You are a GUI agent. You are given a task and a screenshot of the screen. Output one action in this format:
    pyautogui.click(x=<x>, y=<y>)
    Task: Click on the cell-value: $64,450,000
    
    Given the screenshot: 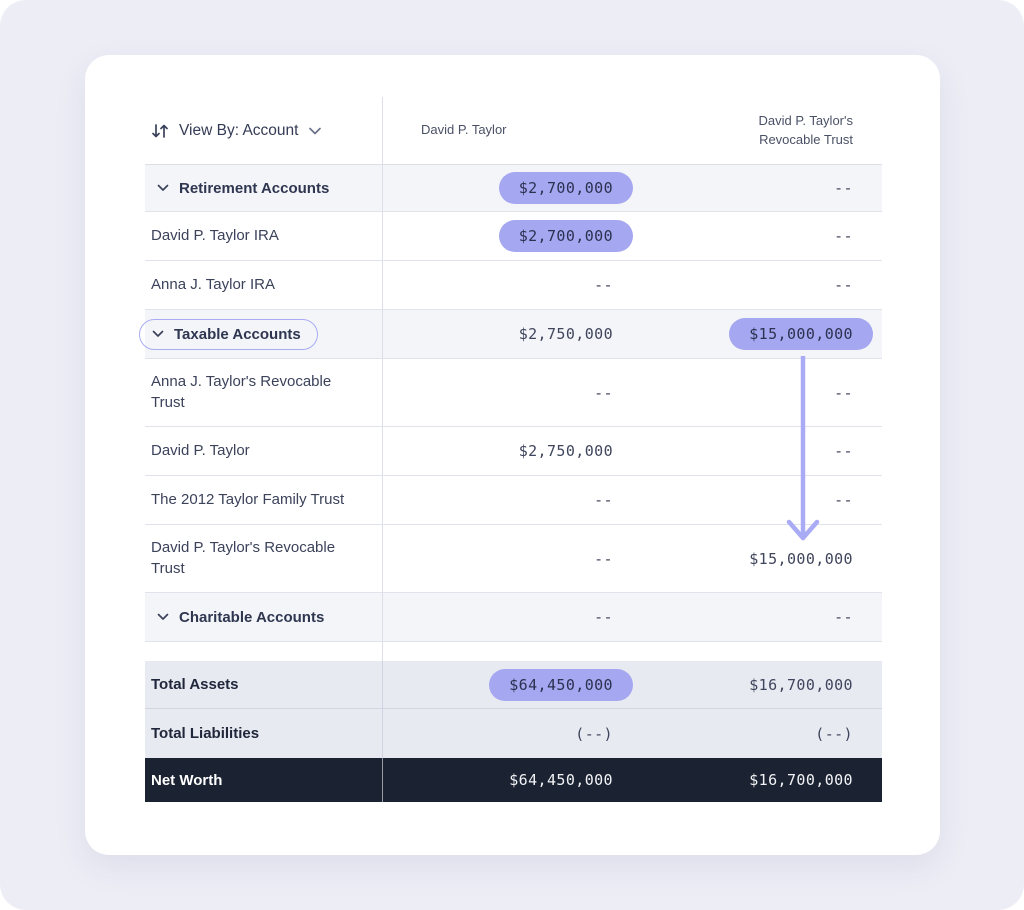 What is the action you would take?
    pyautogui.click(x=561, y=780)
    